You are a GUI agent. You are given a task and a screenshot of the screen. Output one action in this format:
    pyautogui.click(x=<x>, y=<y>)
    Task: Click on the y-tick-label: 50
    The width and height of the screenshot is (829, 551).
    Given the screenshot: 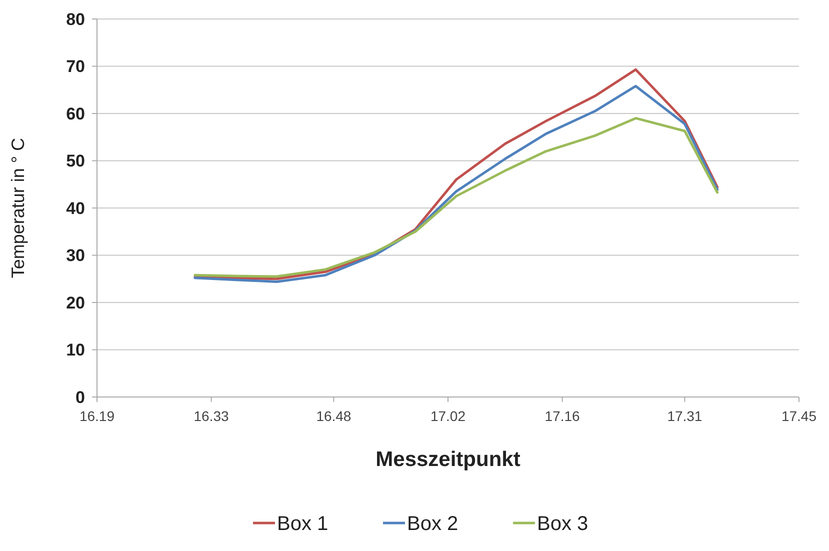 What is the action you would take?
    pyautogui.click(x=75, y=161)
    